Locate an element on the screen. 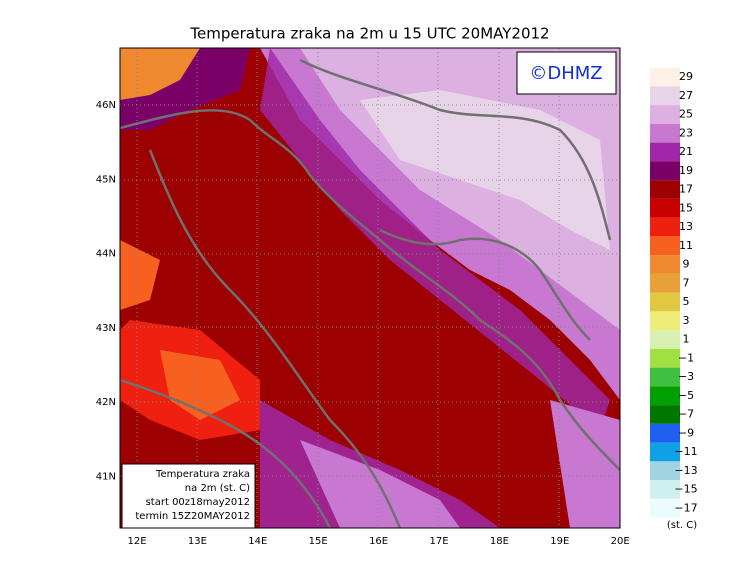  lon-label: 16E is located at coordinates (378, 541).